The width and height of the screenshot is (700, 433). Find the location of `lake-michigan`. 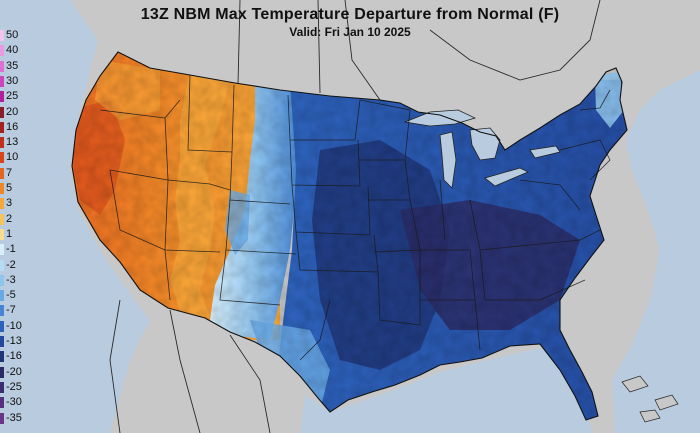

lake-michigan is located at coordinates (448, 160).